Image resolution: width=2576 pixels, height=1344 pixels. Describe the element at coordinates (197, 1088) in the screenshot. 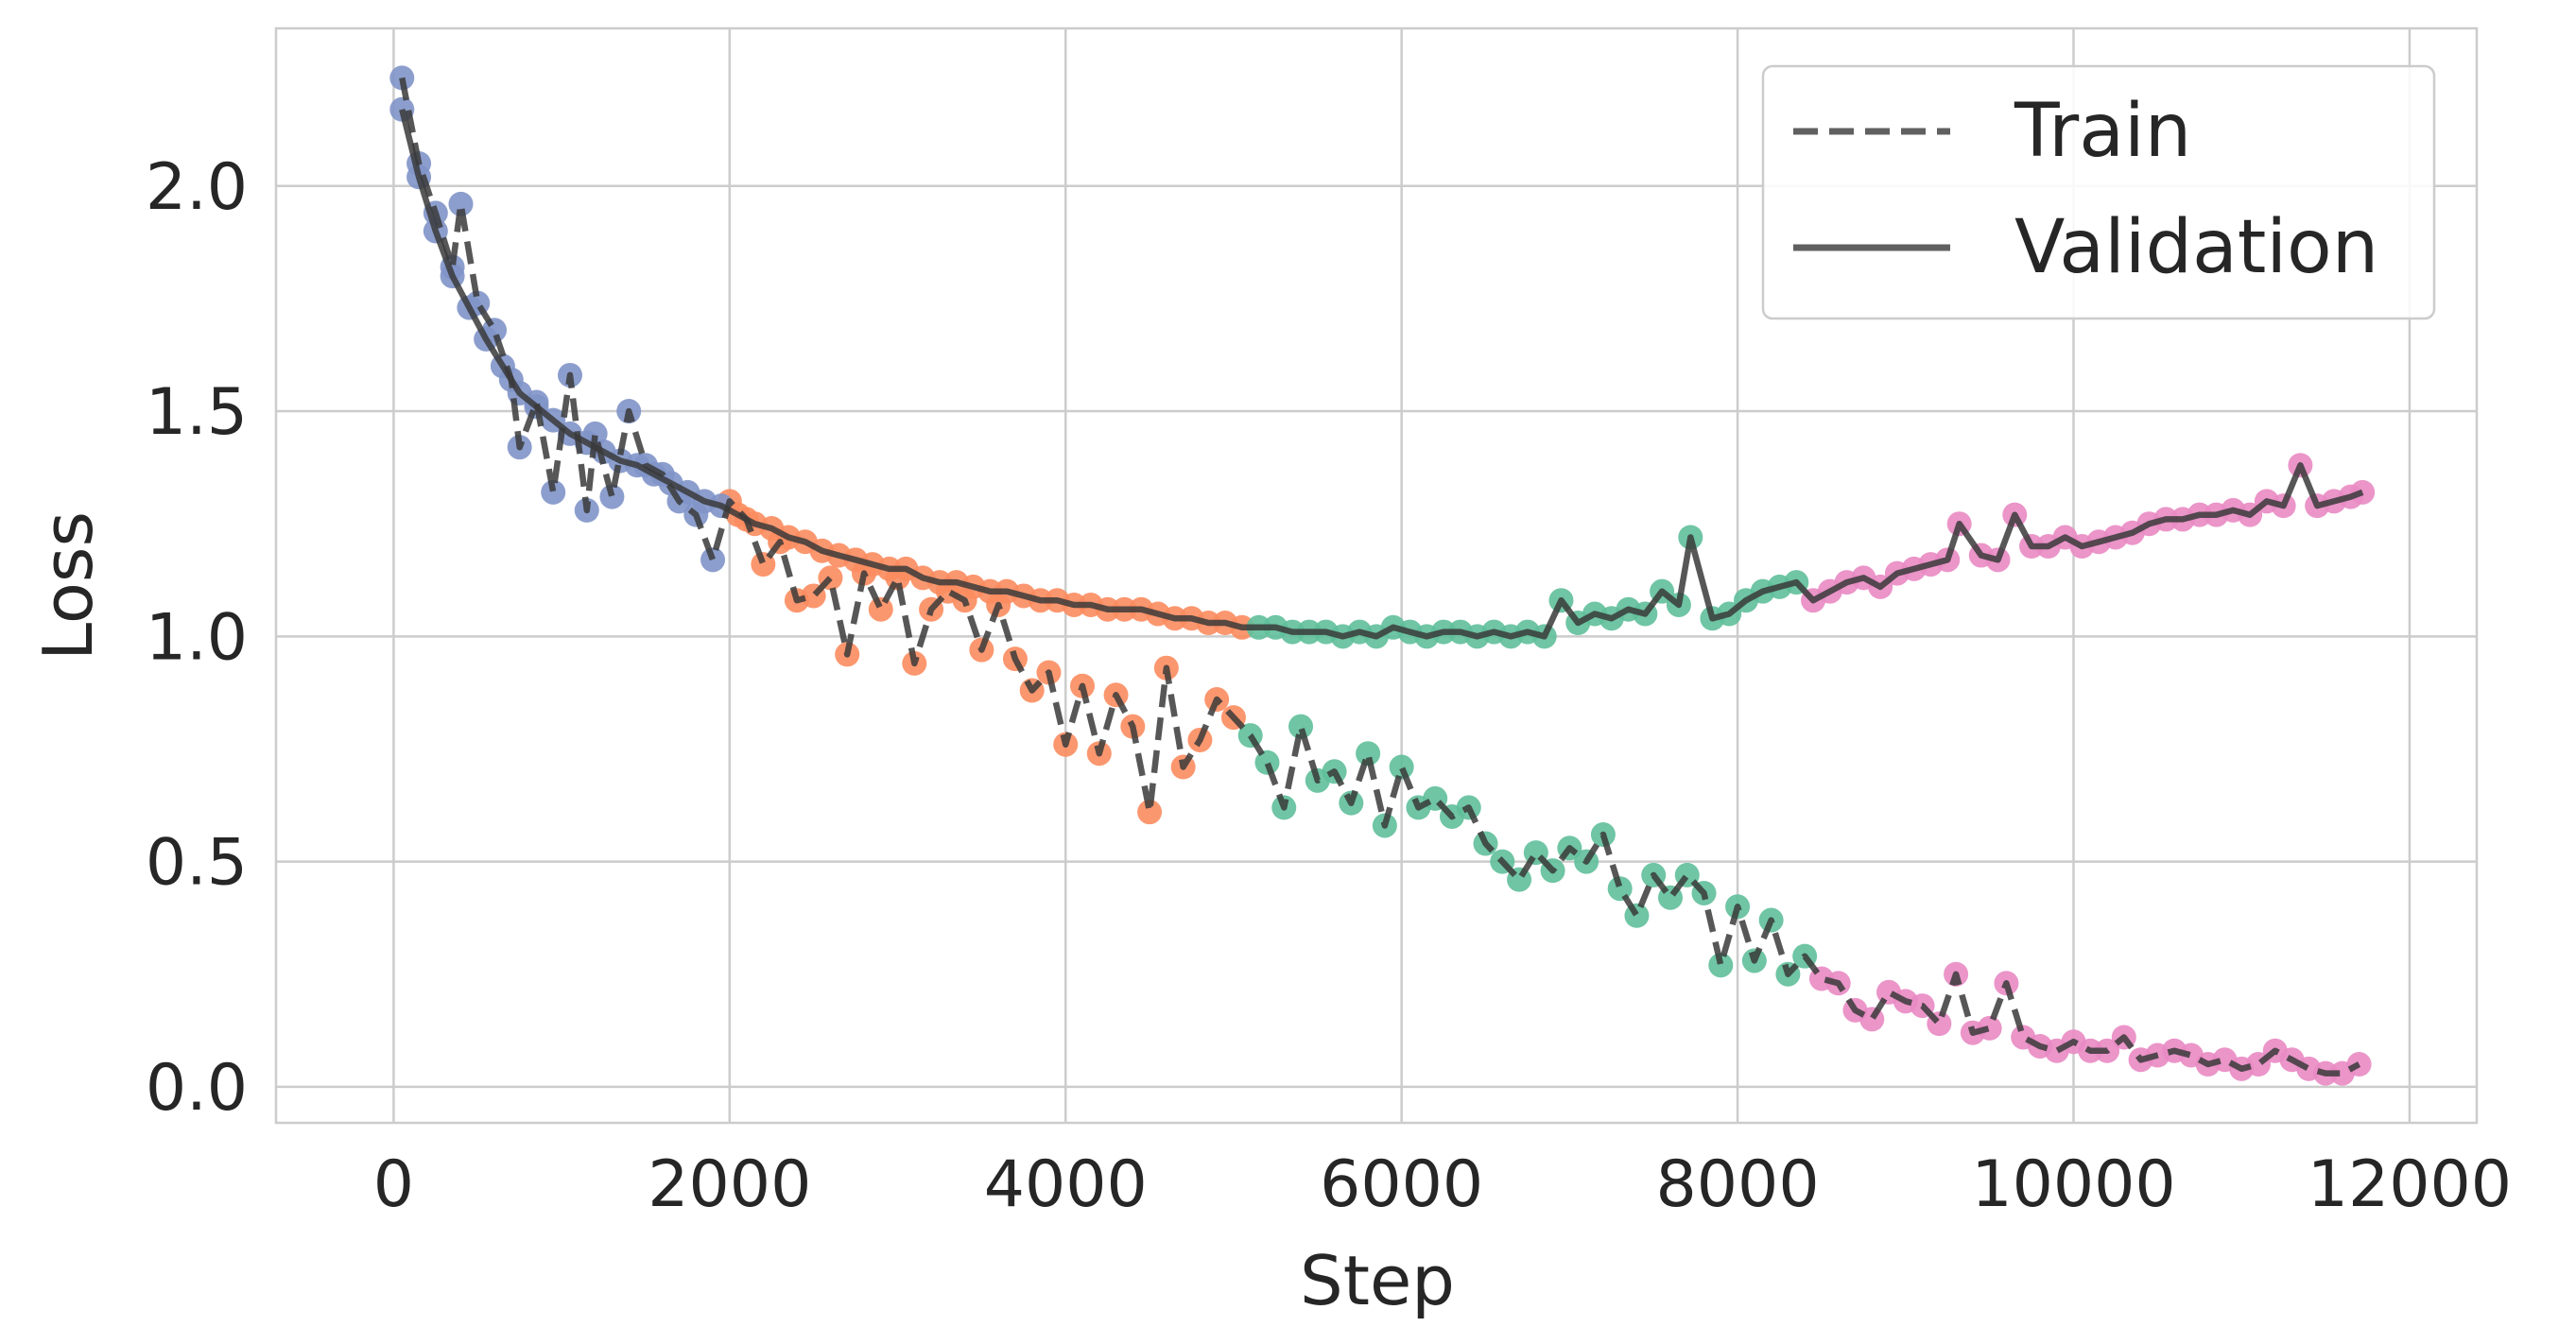

I see `y-tick-label: 0.0` at that location.